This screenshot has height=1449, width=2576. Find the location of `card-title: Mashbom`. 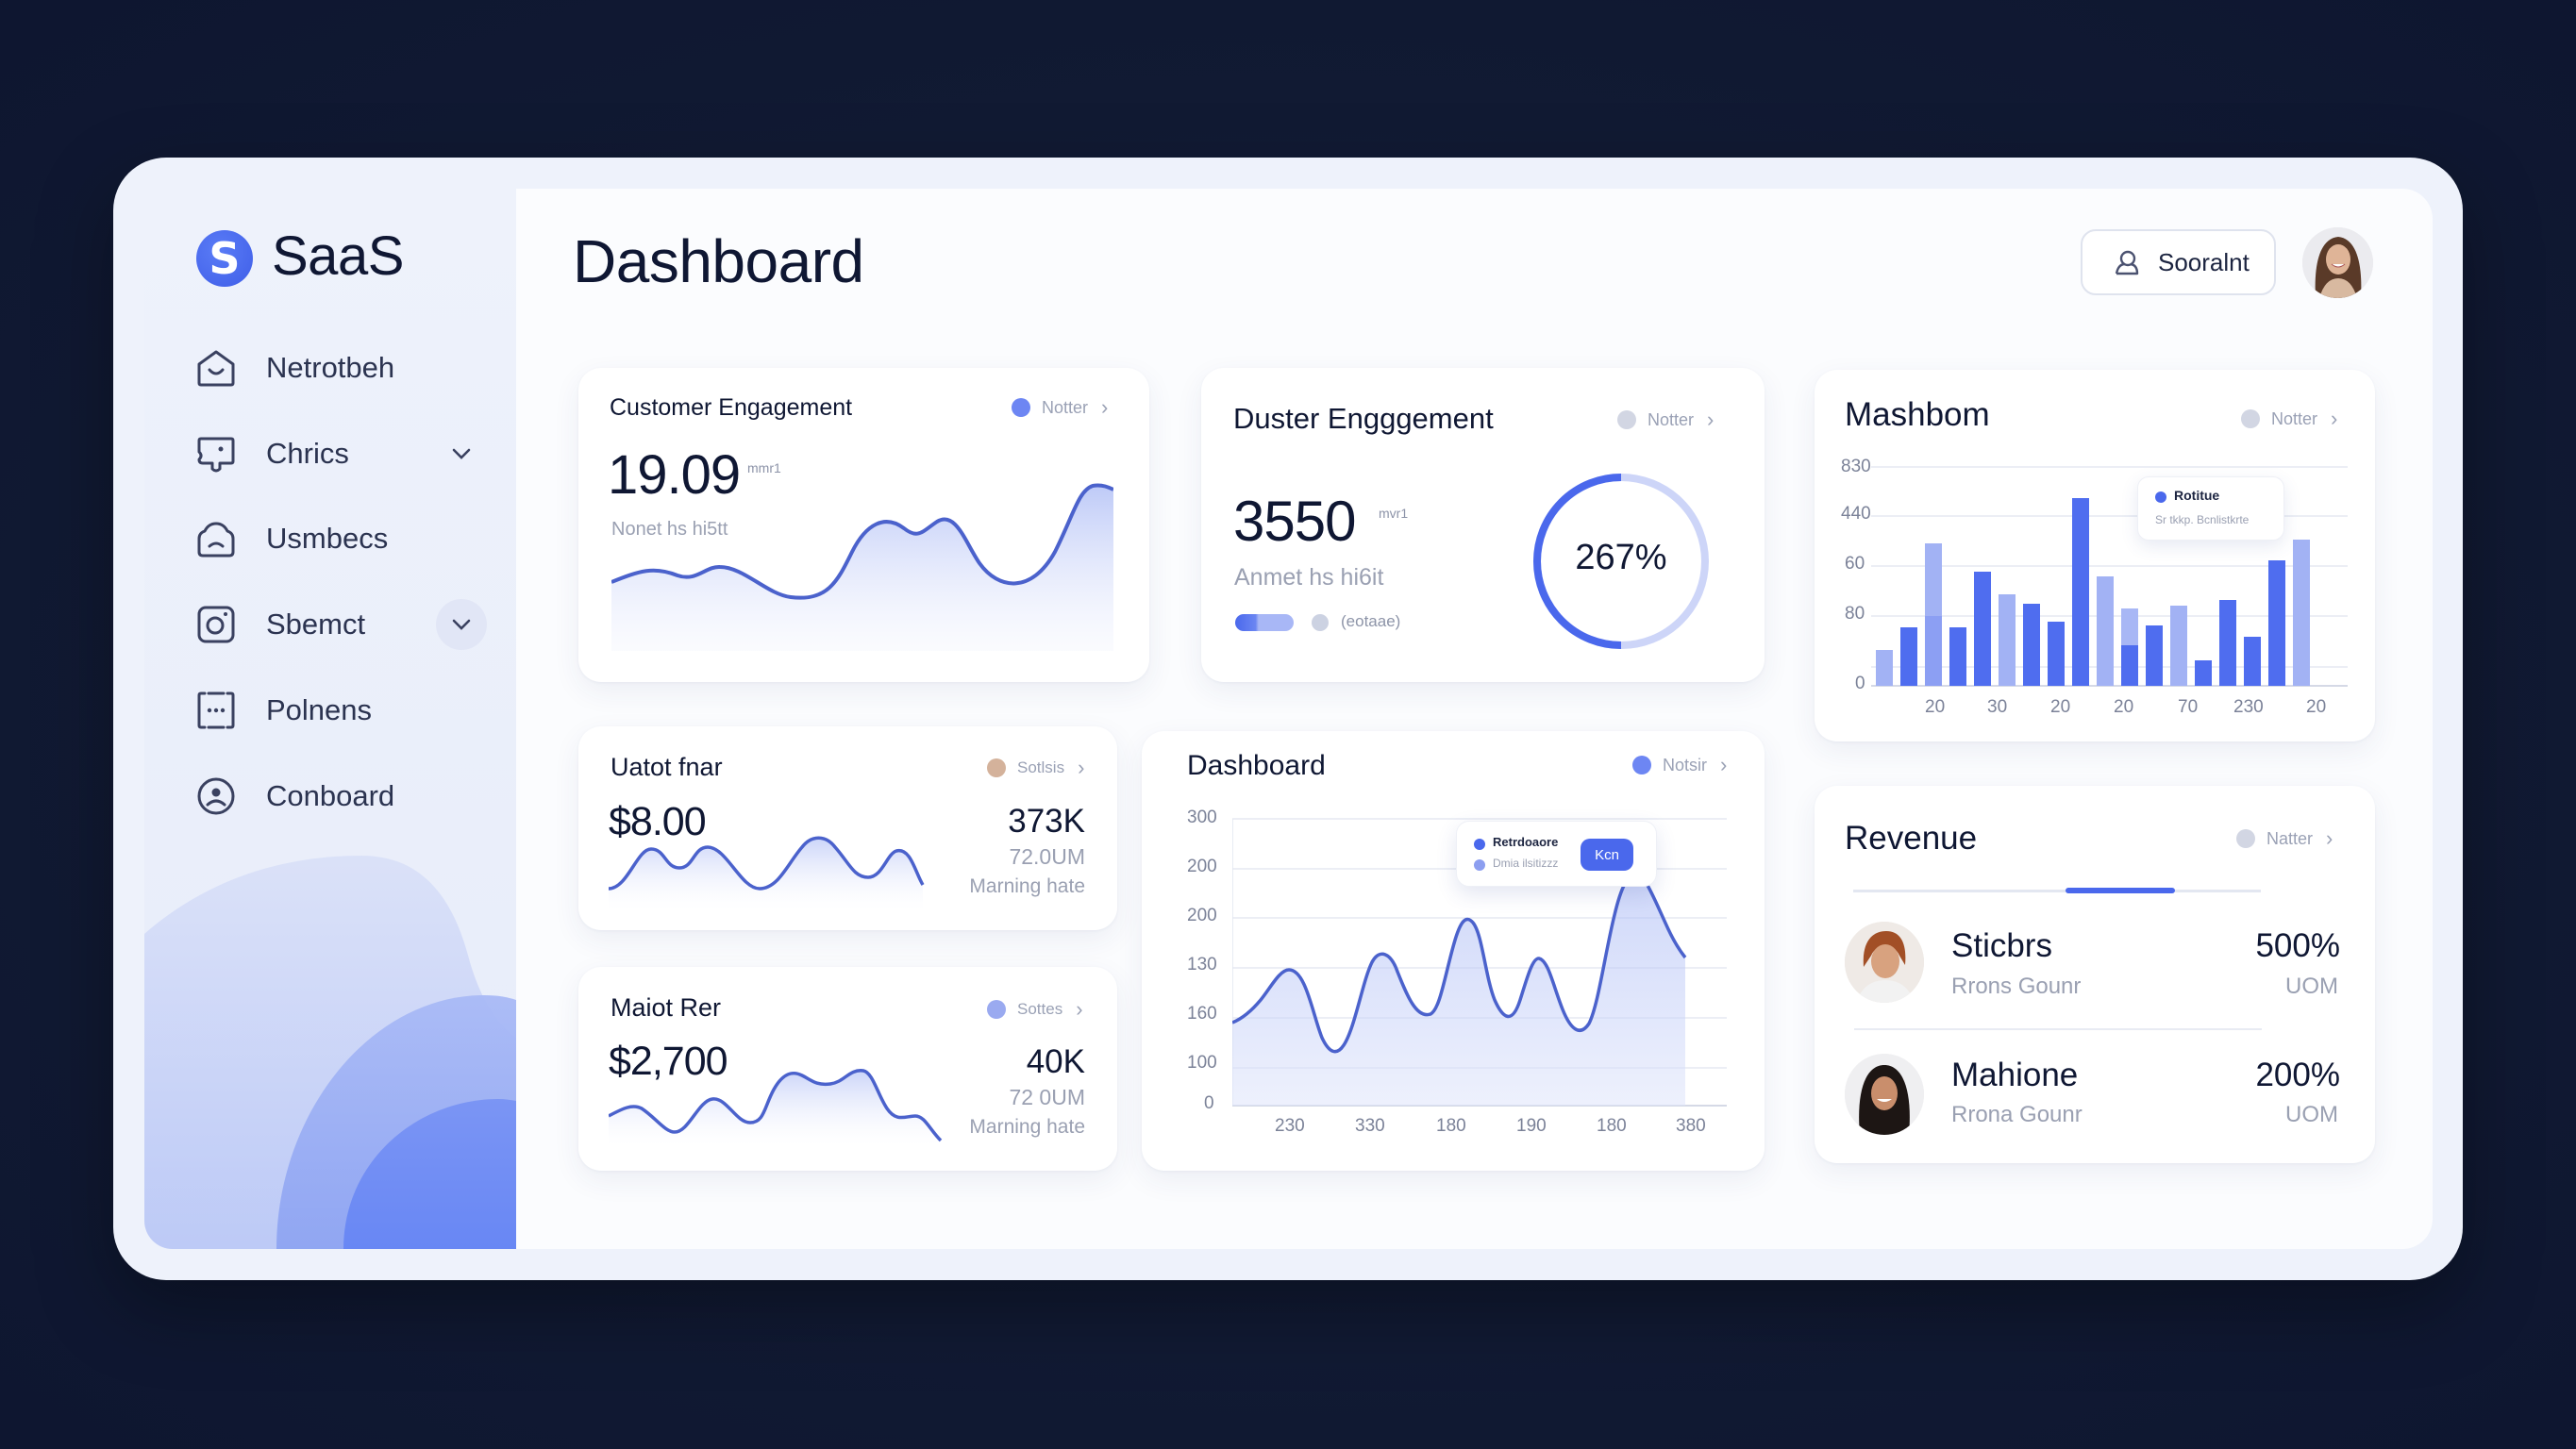

card-title: Mashbom is located at coordinates (1917, 415).